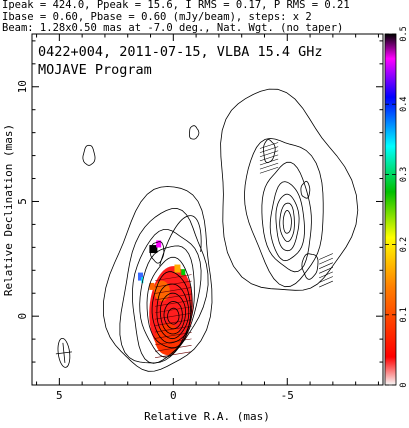  I want to click on chart-title: 0422+004, 2011-07-15, VLBA 15.4 GHz, so click(180, 52).